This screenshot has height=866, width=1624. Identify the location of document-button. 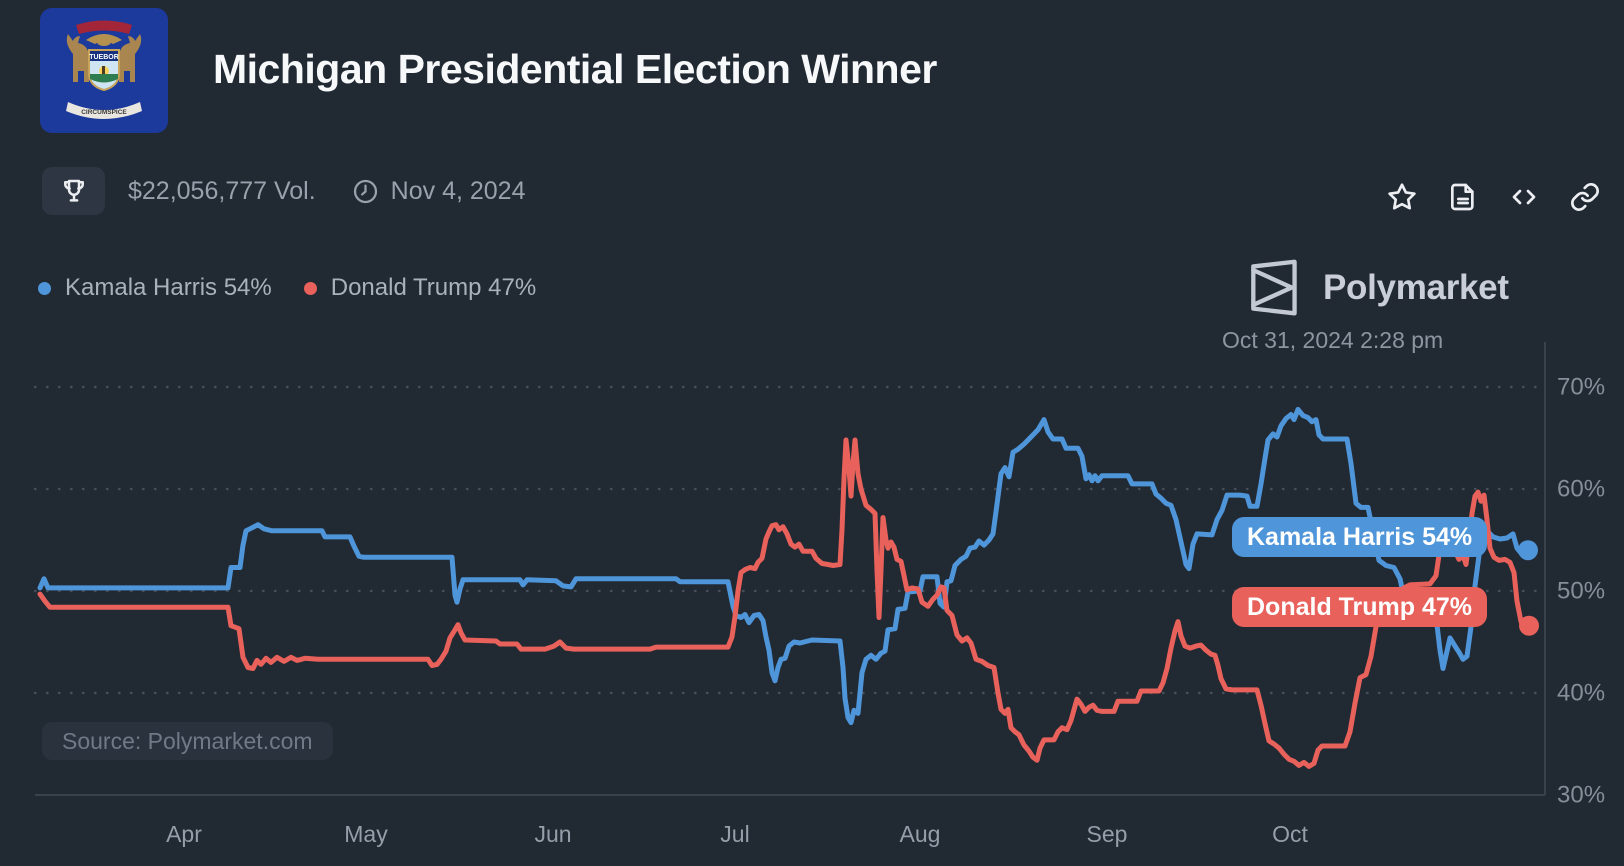
(1463, 197).